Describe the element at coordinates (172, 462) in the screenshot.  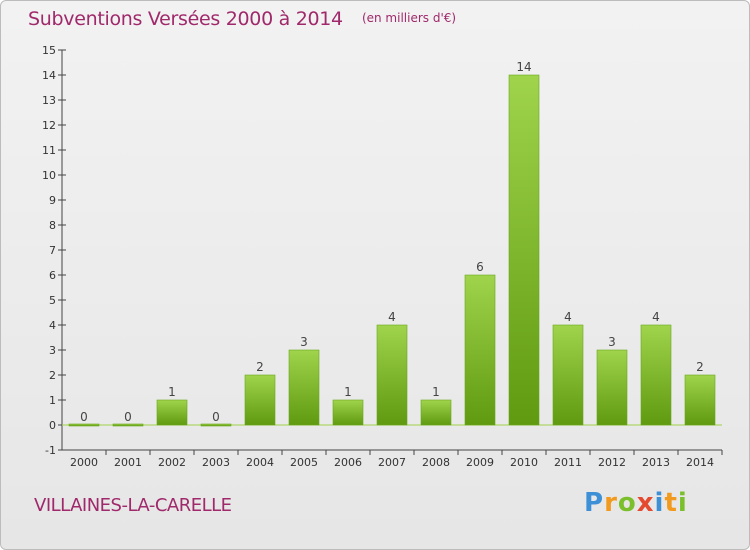
I see `x-tick-label: 2002` at that location.